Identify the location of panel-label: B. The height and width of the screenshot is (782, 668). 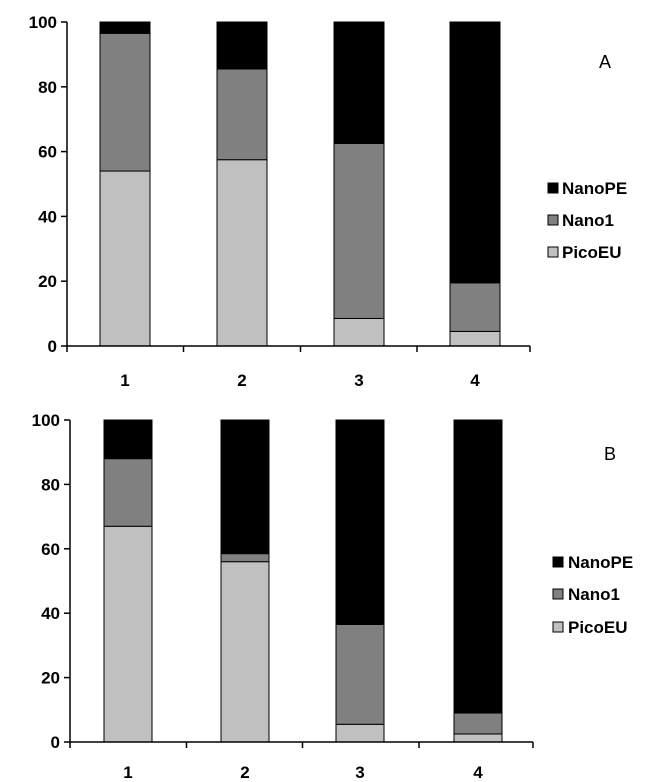
(610, 454).